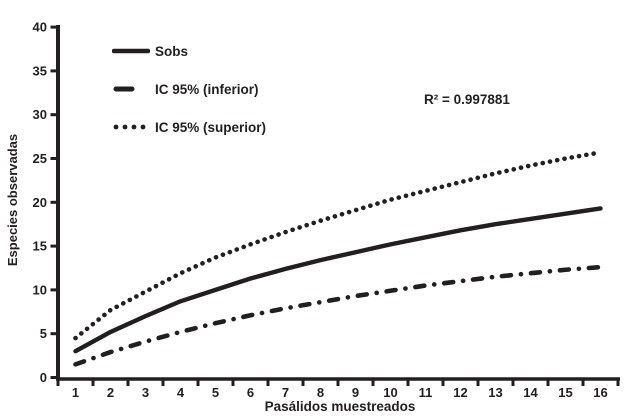 Image resolution: width=625 pixels, height=418 pixels. Describe the element at coordinates (172, 51) in the screenshot. I see `legend-label-sobs: Sobs` at that location.